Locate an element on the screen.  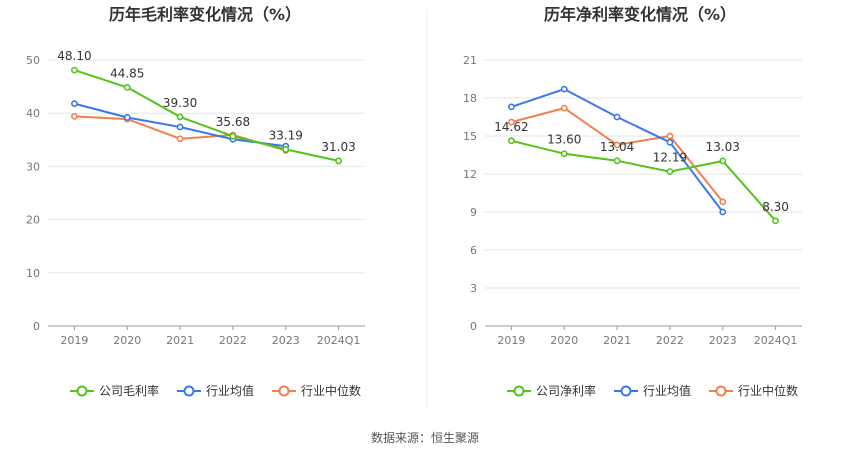
y-tick-label: 9 is located at coordinates (473, 212).